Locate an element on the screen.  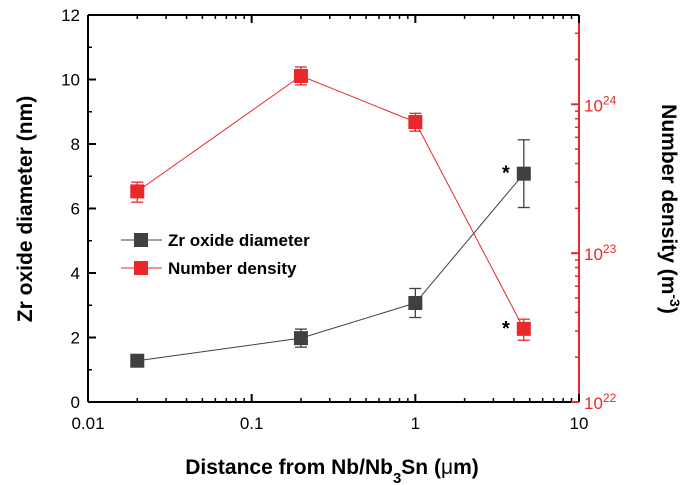
x-tick-label: 10 is located at coordinates (579, 423).